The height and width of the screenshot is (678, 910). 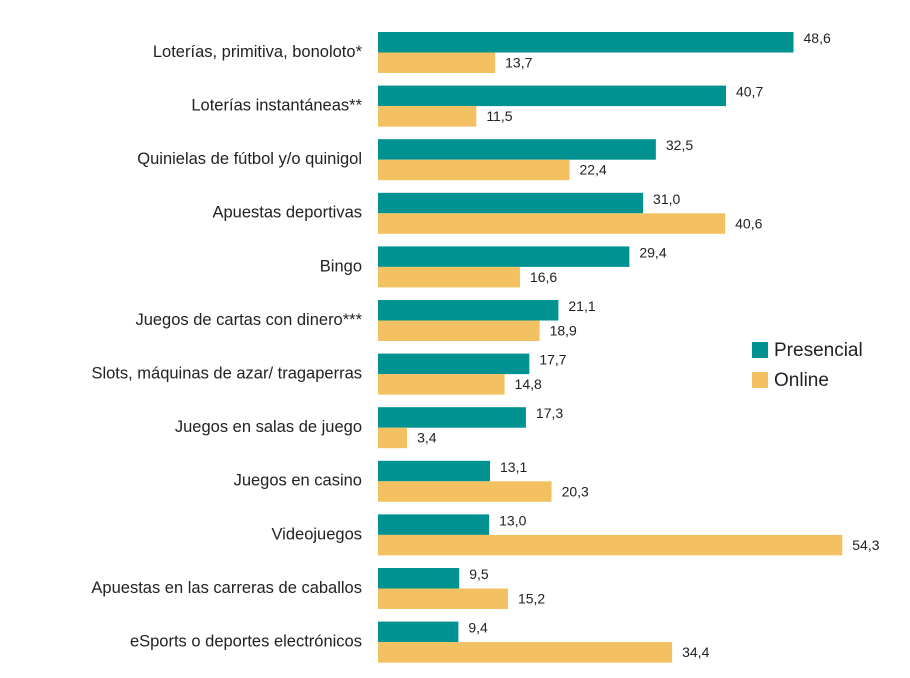 I want to click on value-label: 32,5, so click(x=679, y=145).